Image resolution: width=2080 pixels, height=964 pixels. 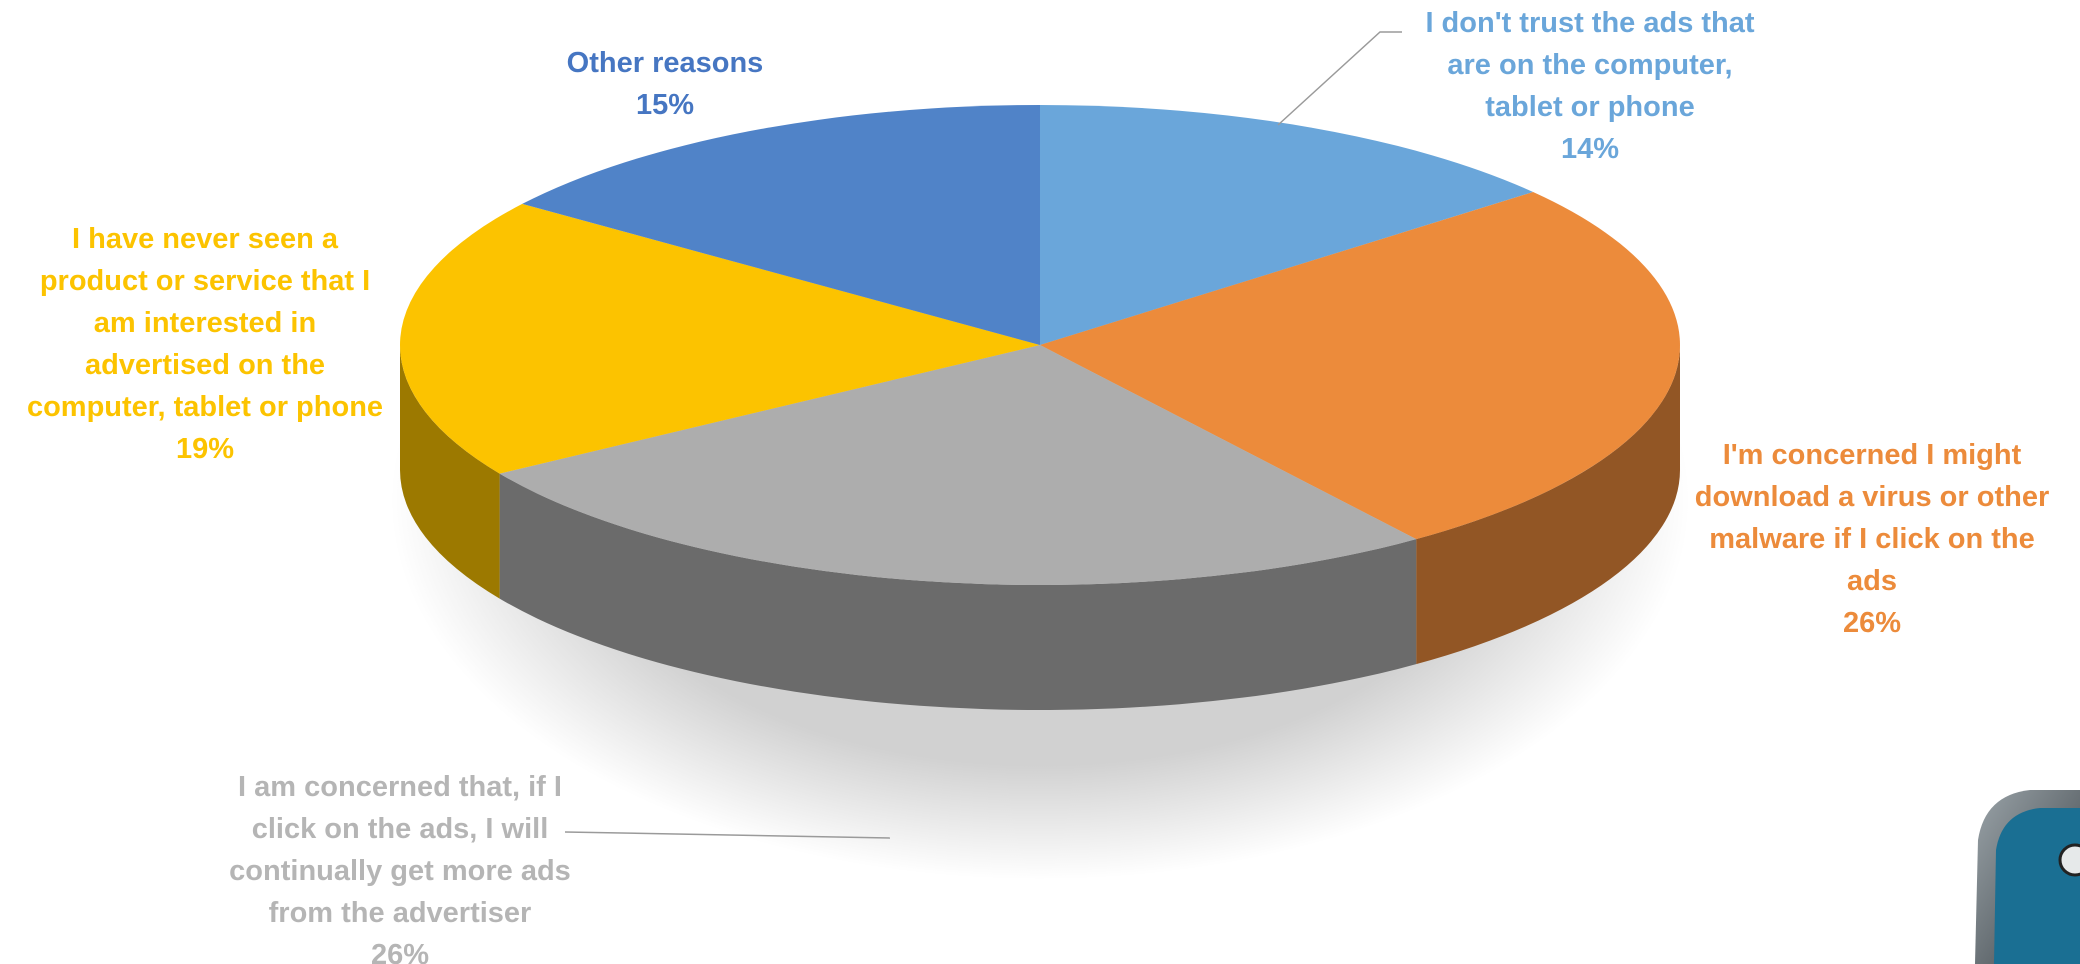 I want to click on pie-slice-i-am-concerned-that-if-i-click-on-the-ad, so click(x=958, y=465).